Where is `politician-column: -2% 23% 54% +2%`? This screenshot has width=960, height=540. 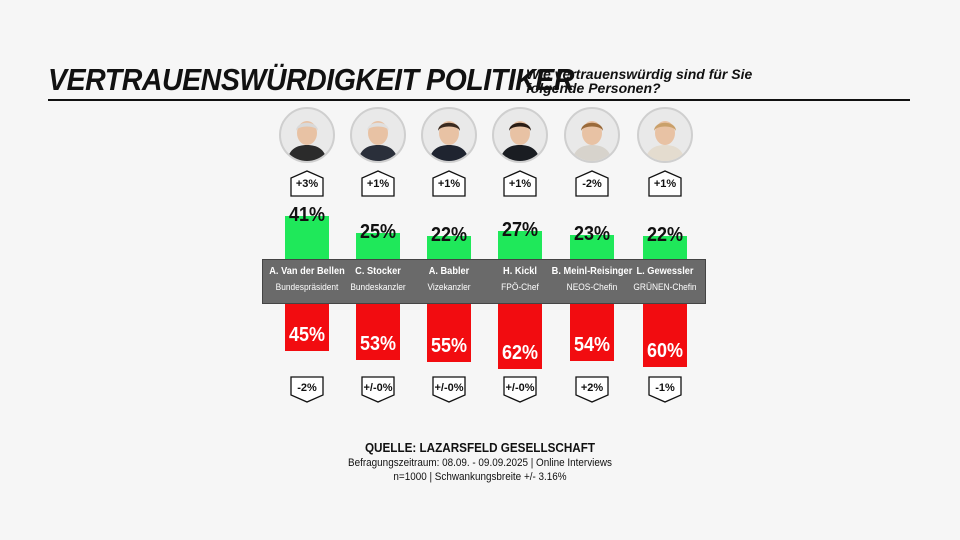 politician-column: -2% 23% 54% +2% is located at coordinates (592, 270).